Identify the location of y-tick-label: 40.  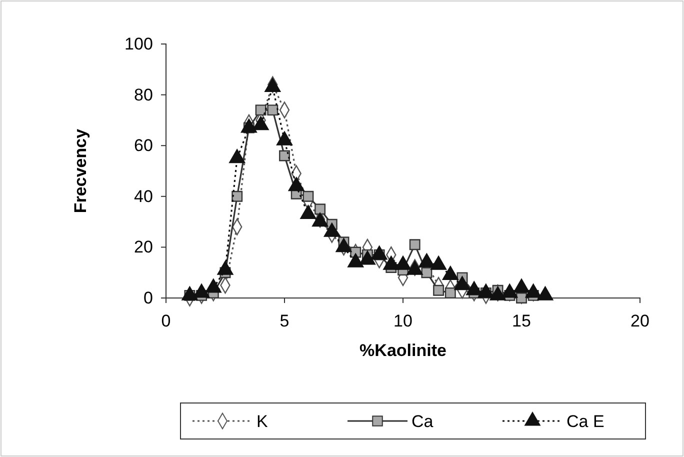
(143, 196).